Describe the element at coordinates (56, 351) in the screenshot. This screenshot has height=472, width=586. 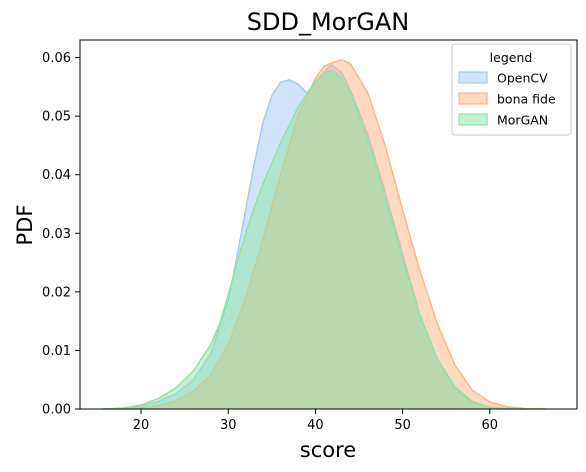
I see `y-tick-label-1: 0.01` at that location.